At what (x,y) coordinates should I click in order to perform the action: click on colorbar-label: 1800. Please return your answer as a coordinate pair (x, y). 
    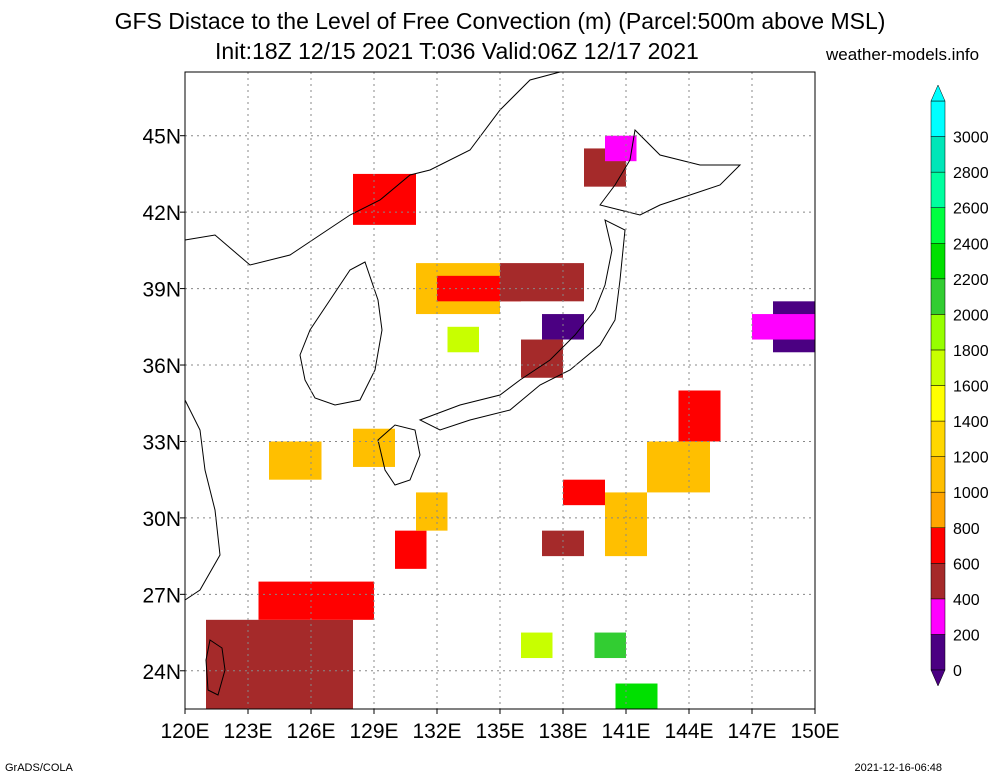
    Looking at the image, I should click on (971, 351).